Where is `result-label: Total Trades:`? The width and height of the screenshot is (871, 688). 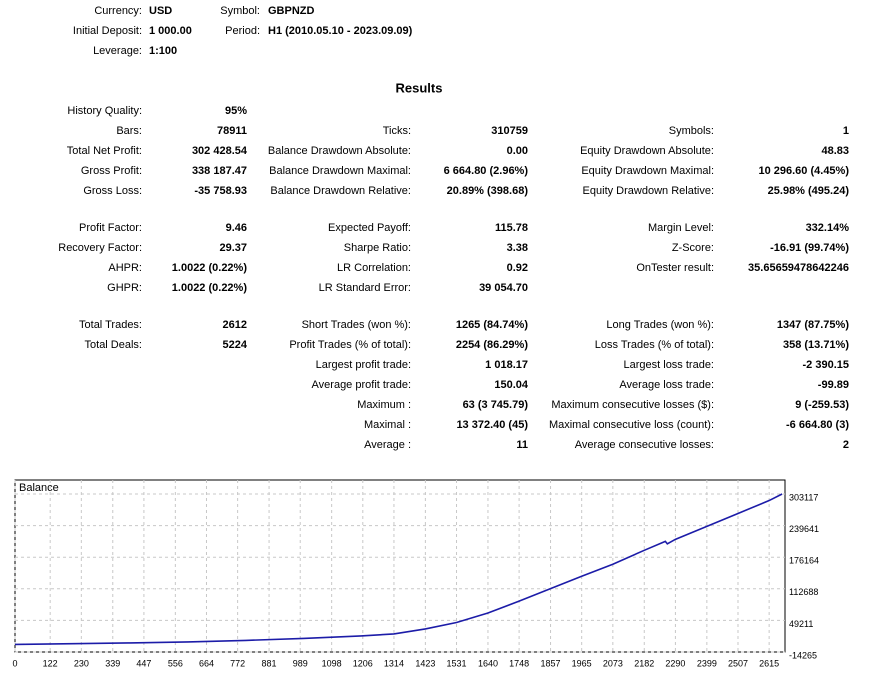
result-label: Total Trades: is located at coordinates (110, 325).